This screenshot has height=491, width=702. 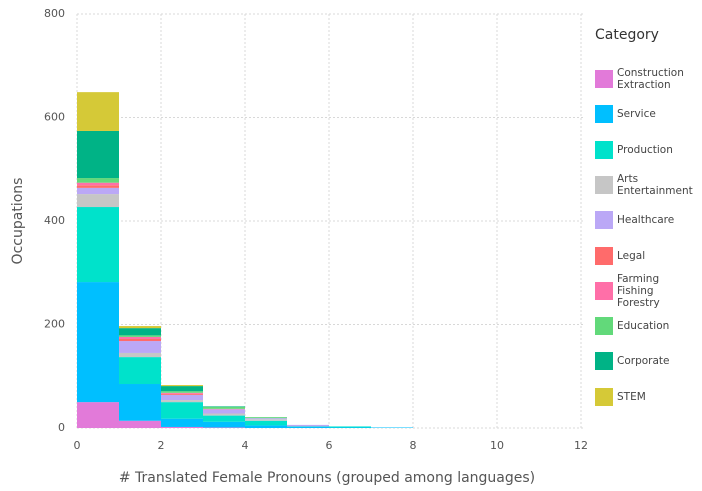 I want to click on y-tick-label: 200, so click(x=54, y=324).